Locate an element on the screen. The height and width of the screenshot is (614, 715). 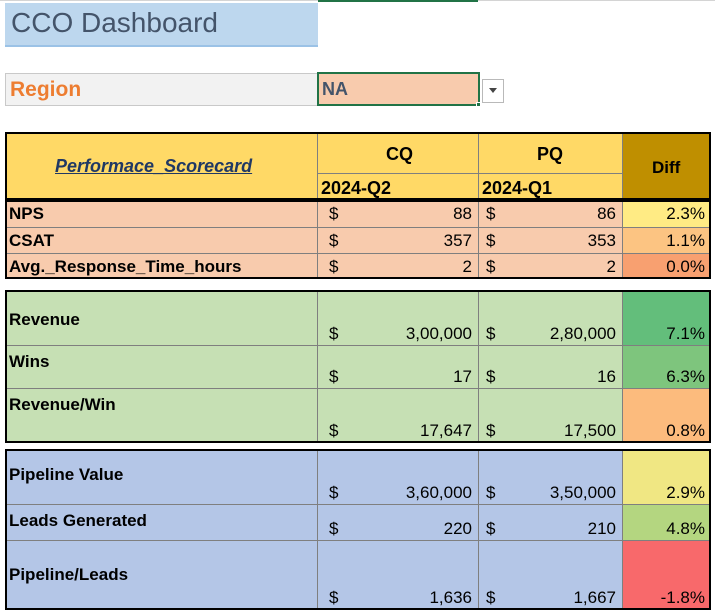
diff-header: Diff is located at coordinates (666, 167).